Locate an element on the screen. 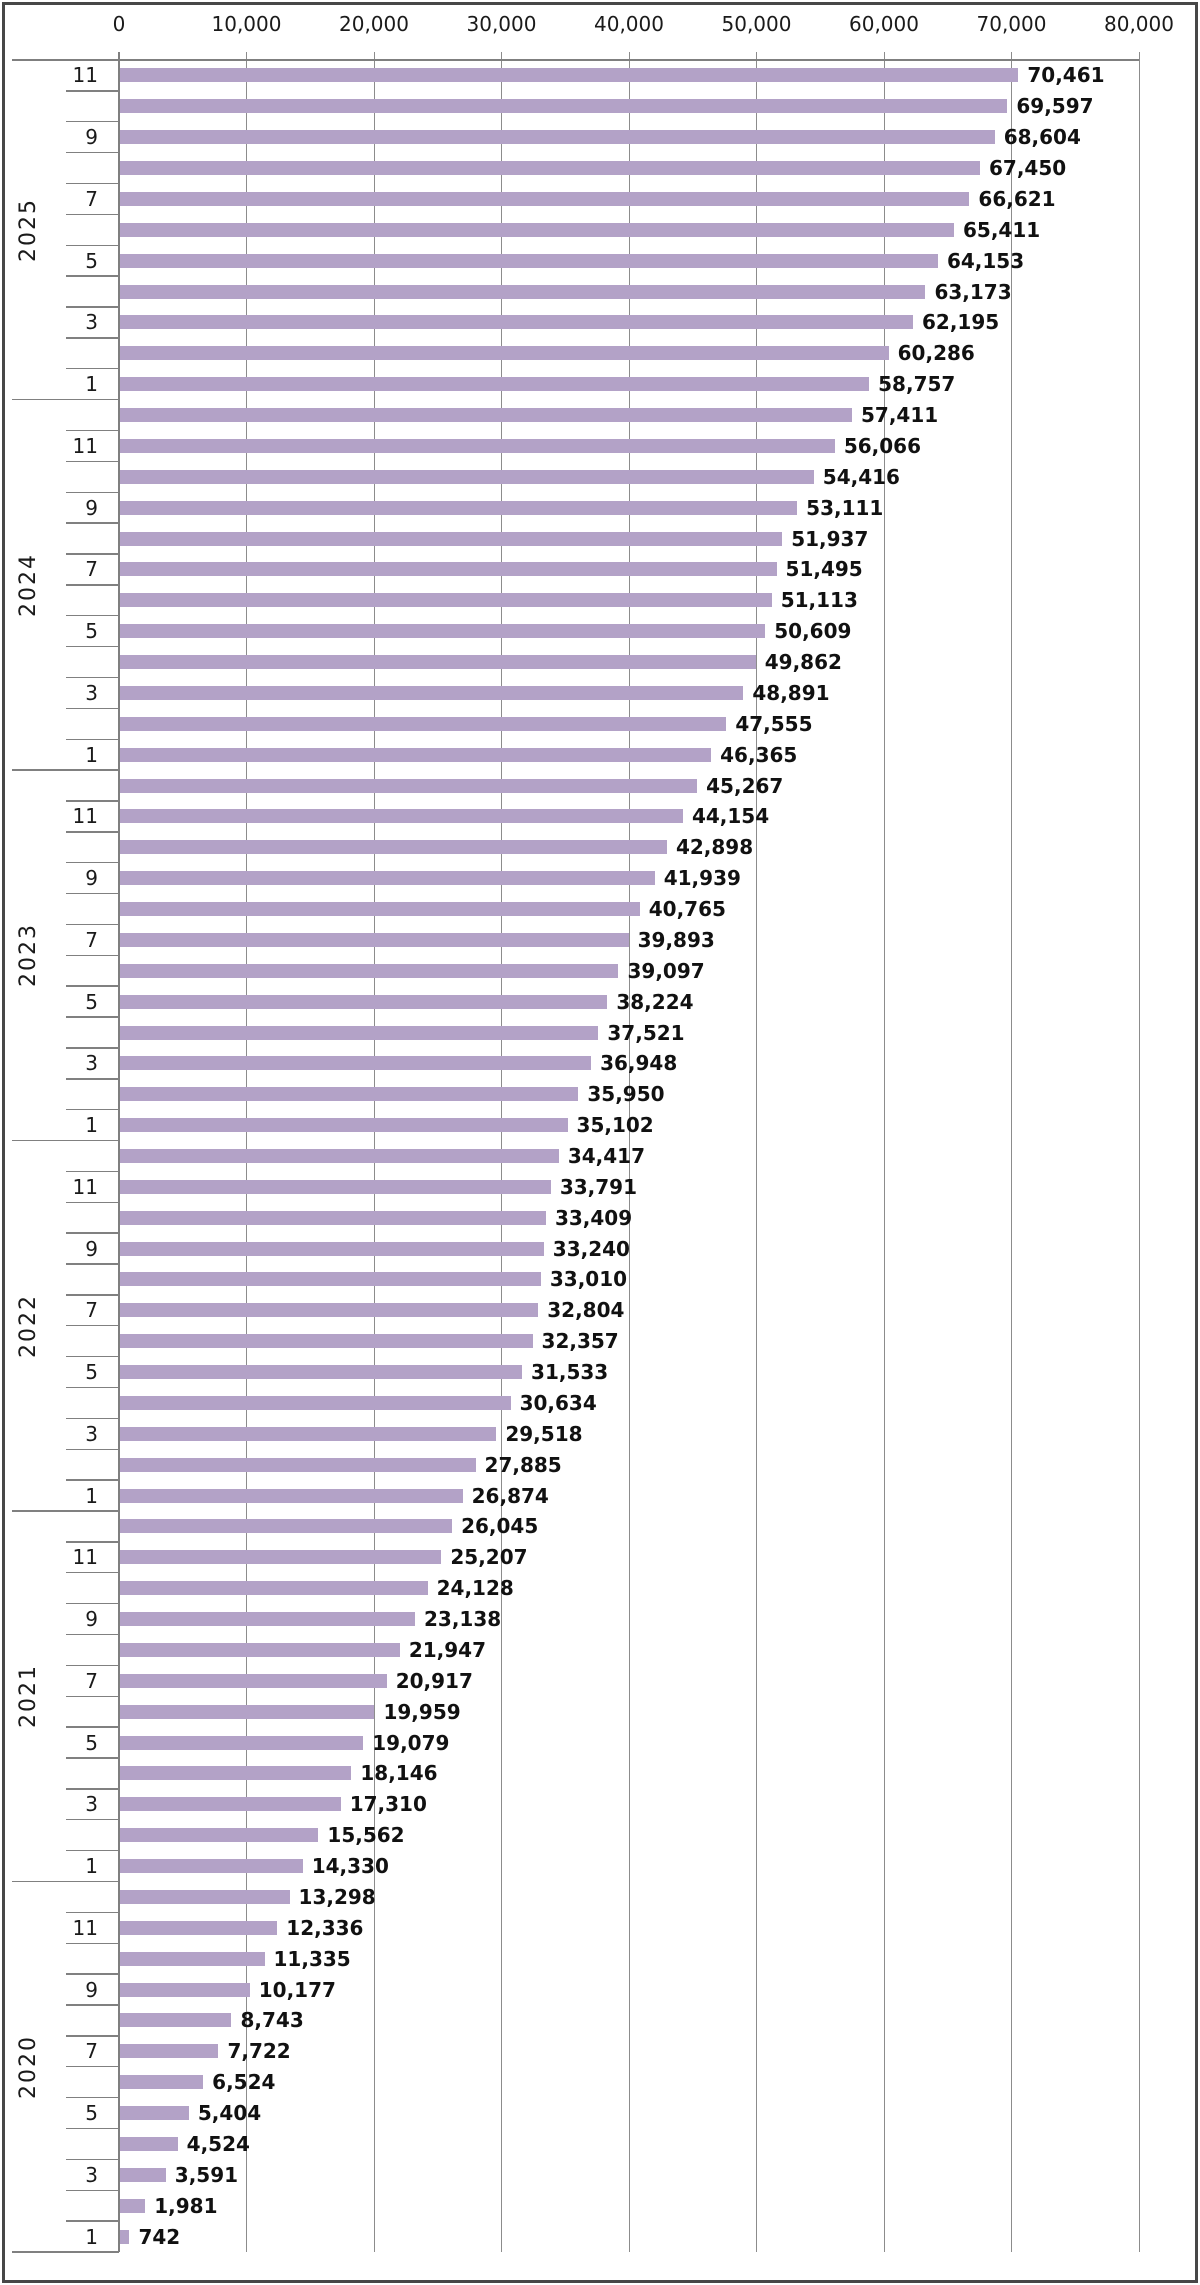  bar-value-label: 62,195 is located at coordinates (960, 322).